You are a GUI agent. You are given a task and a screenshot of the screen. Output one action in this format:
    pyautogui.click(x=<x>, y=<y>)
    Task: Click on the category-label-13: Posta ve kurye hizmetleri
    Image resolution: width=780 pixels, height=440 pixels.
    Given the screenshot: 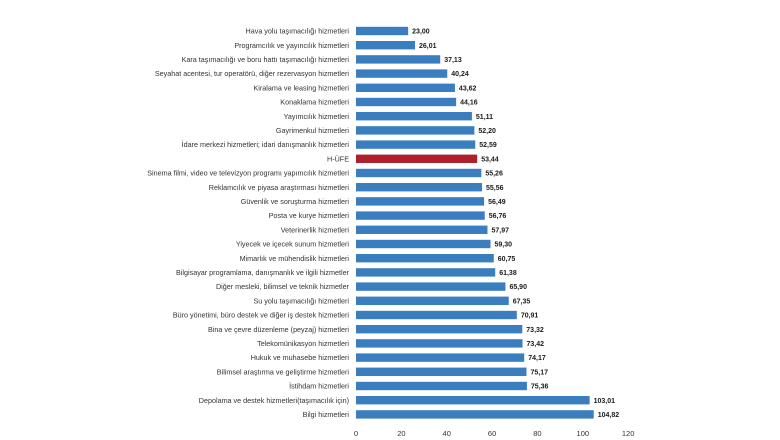 What is the action you would take?
    pyautogui.click(x=309, y=215)
    